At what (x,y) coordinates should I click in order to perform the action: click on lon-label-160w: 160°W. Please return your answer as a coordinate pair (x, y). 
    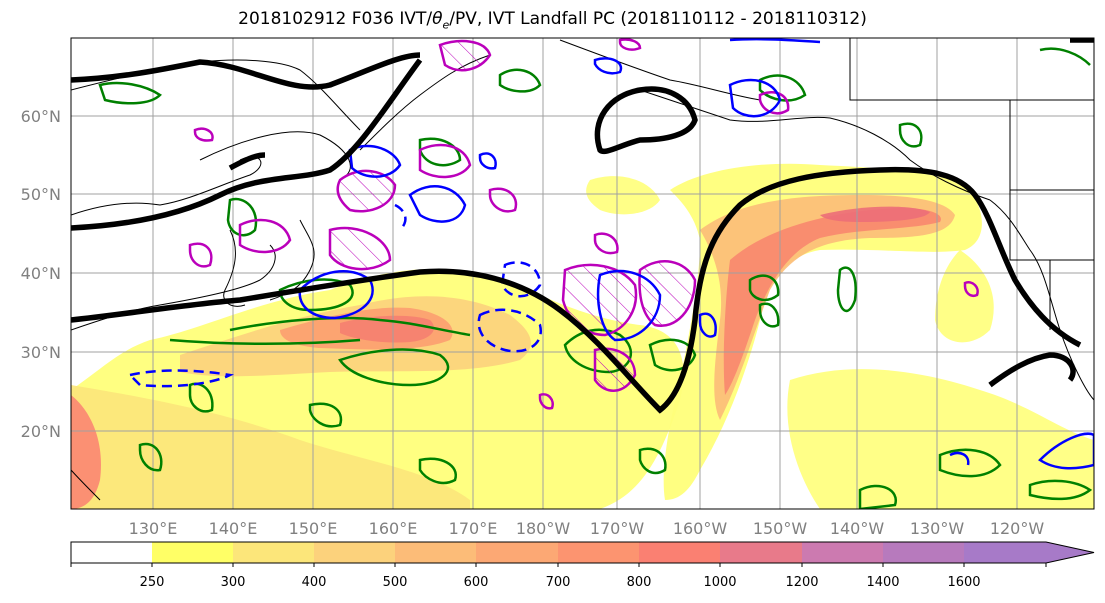
    Looking at the image, I should click on (700, 528).